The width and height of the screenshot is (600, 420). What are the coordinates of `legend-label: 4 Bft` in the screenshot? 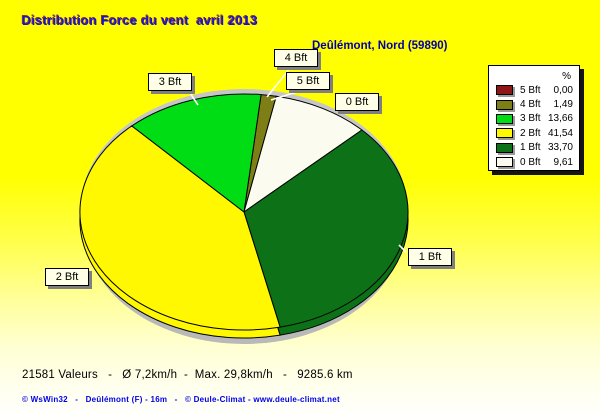 It's located at (530, 105).